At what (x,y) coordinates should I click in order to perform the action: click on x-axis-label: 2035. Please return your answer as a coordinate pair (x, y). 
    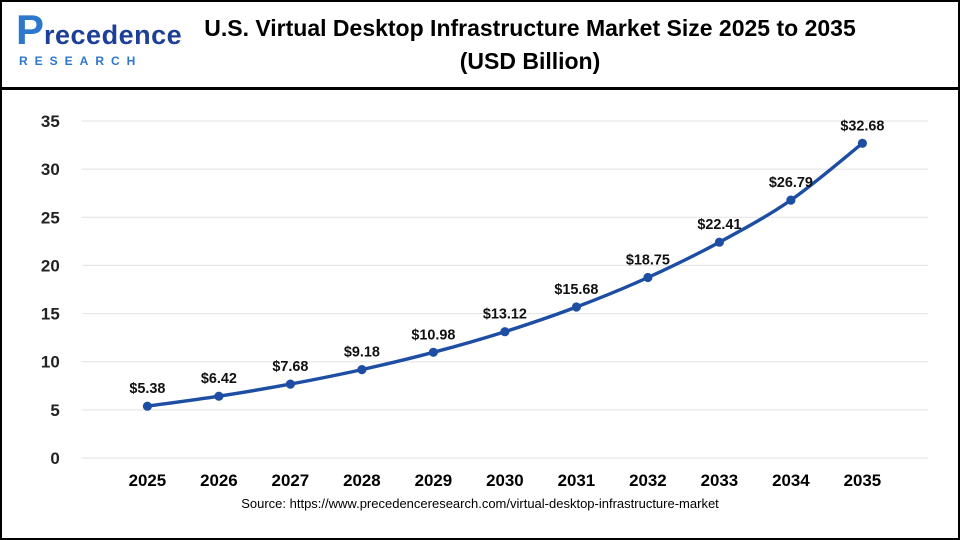
    Looking at the image, I should click on (863, 480).